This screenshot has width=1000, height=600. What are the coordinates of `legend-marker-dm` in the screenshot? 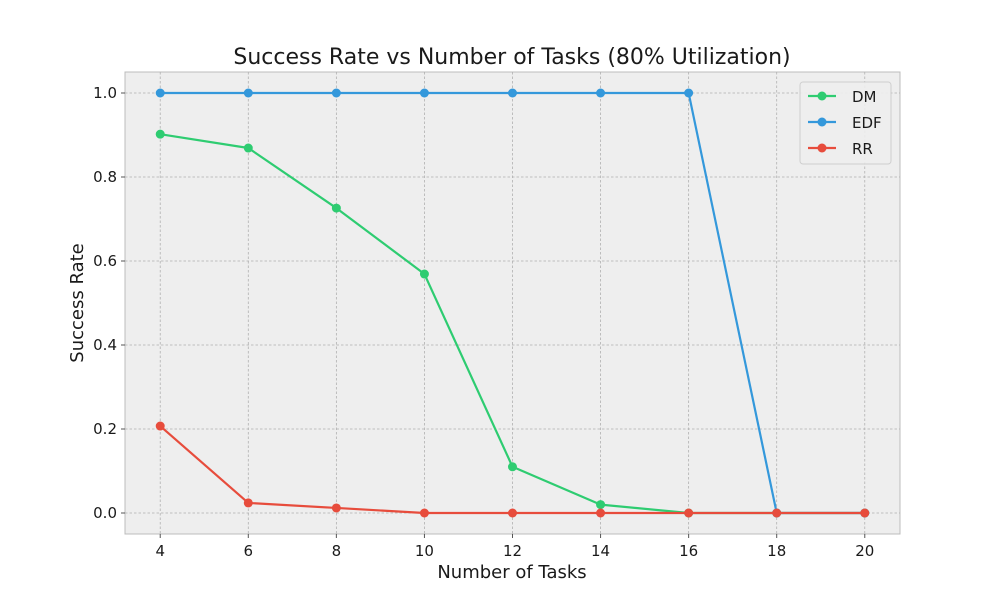 It's located at (822, 96).